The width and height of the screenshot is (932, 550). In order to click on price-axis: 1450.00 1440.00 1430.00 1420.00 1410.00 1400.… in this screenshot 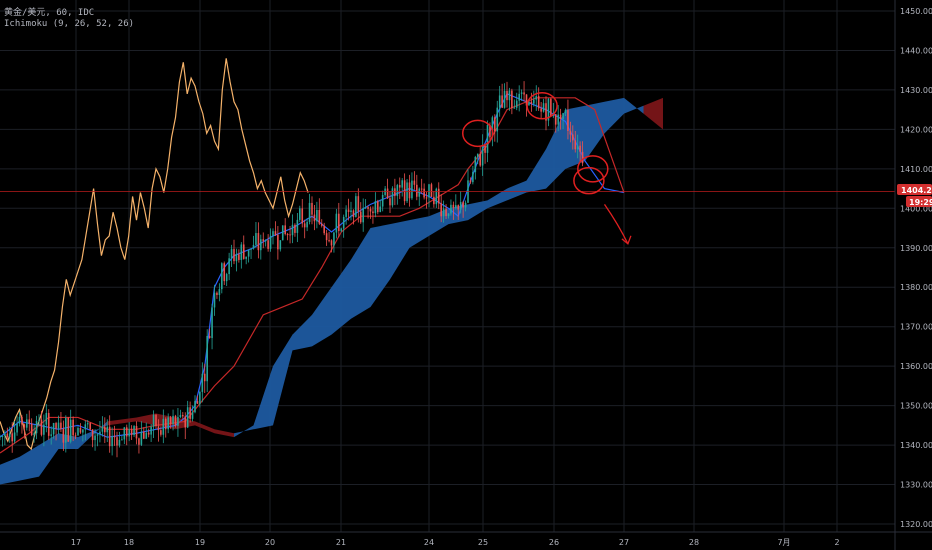, I will do `click(913, 275)`.